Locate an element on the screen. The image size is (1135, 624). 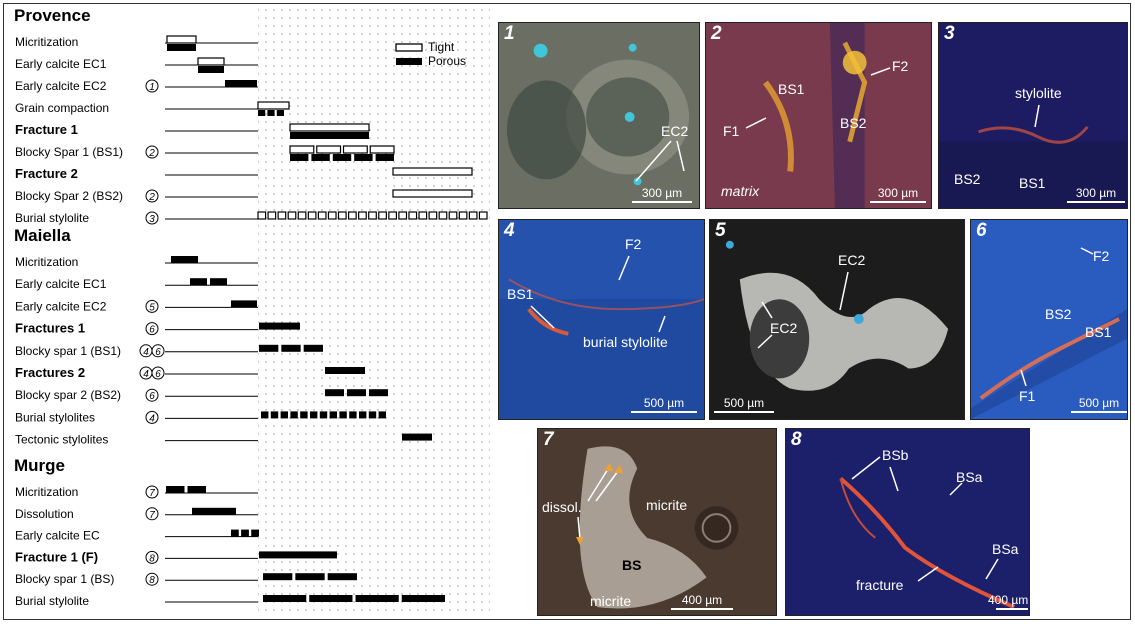
section-title: Murge is located at coordinates (39, 465).